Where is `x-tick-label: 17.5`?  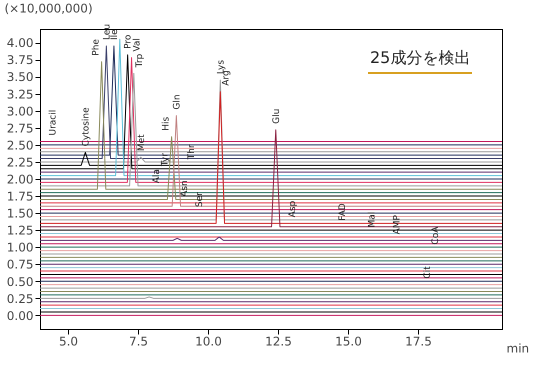
x-tick-label: 17.5 is located at coordinates (418, 341).